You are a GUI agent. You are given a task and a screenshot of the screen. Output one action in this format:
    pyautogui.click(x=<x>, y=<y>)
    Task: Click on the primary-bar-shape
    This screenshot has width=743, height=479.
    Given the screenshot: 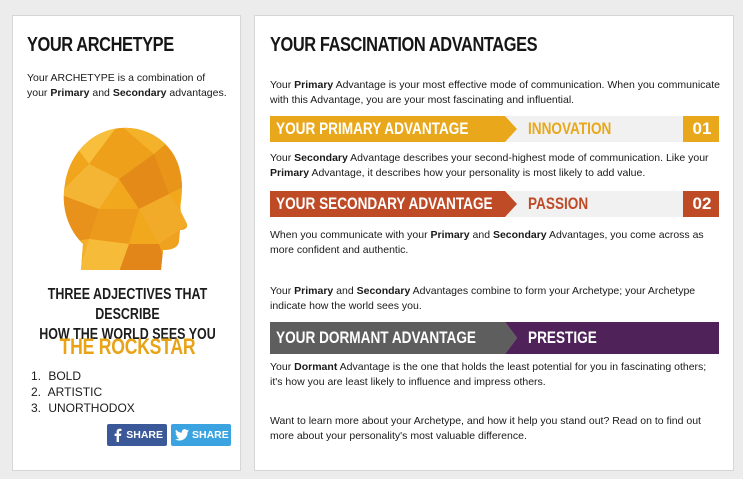 What is the action you would take?
    pyautogui.click(x=494, y=129)
    